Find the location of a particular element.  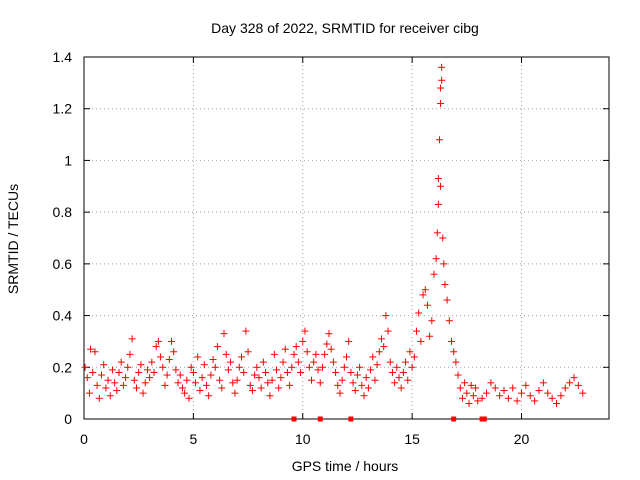

y-tick-label: 1 is located at coordinates (68, 160).